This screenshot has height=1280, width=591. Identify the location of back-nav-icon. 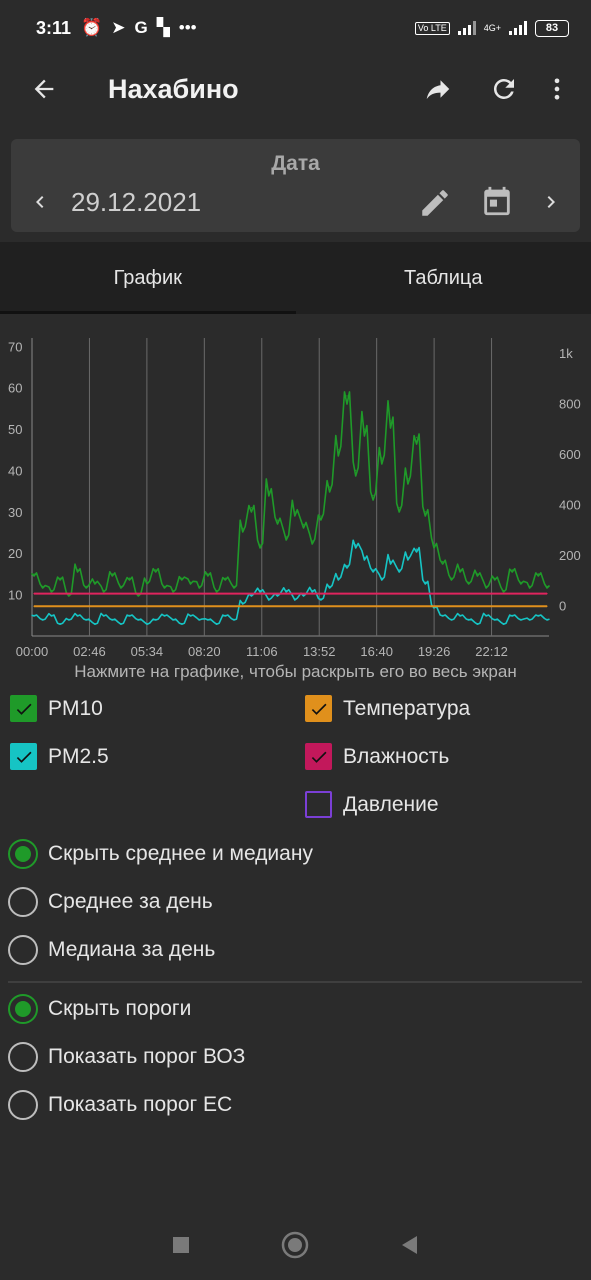
(410, 1245).